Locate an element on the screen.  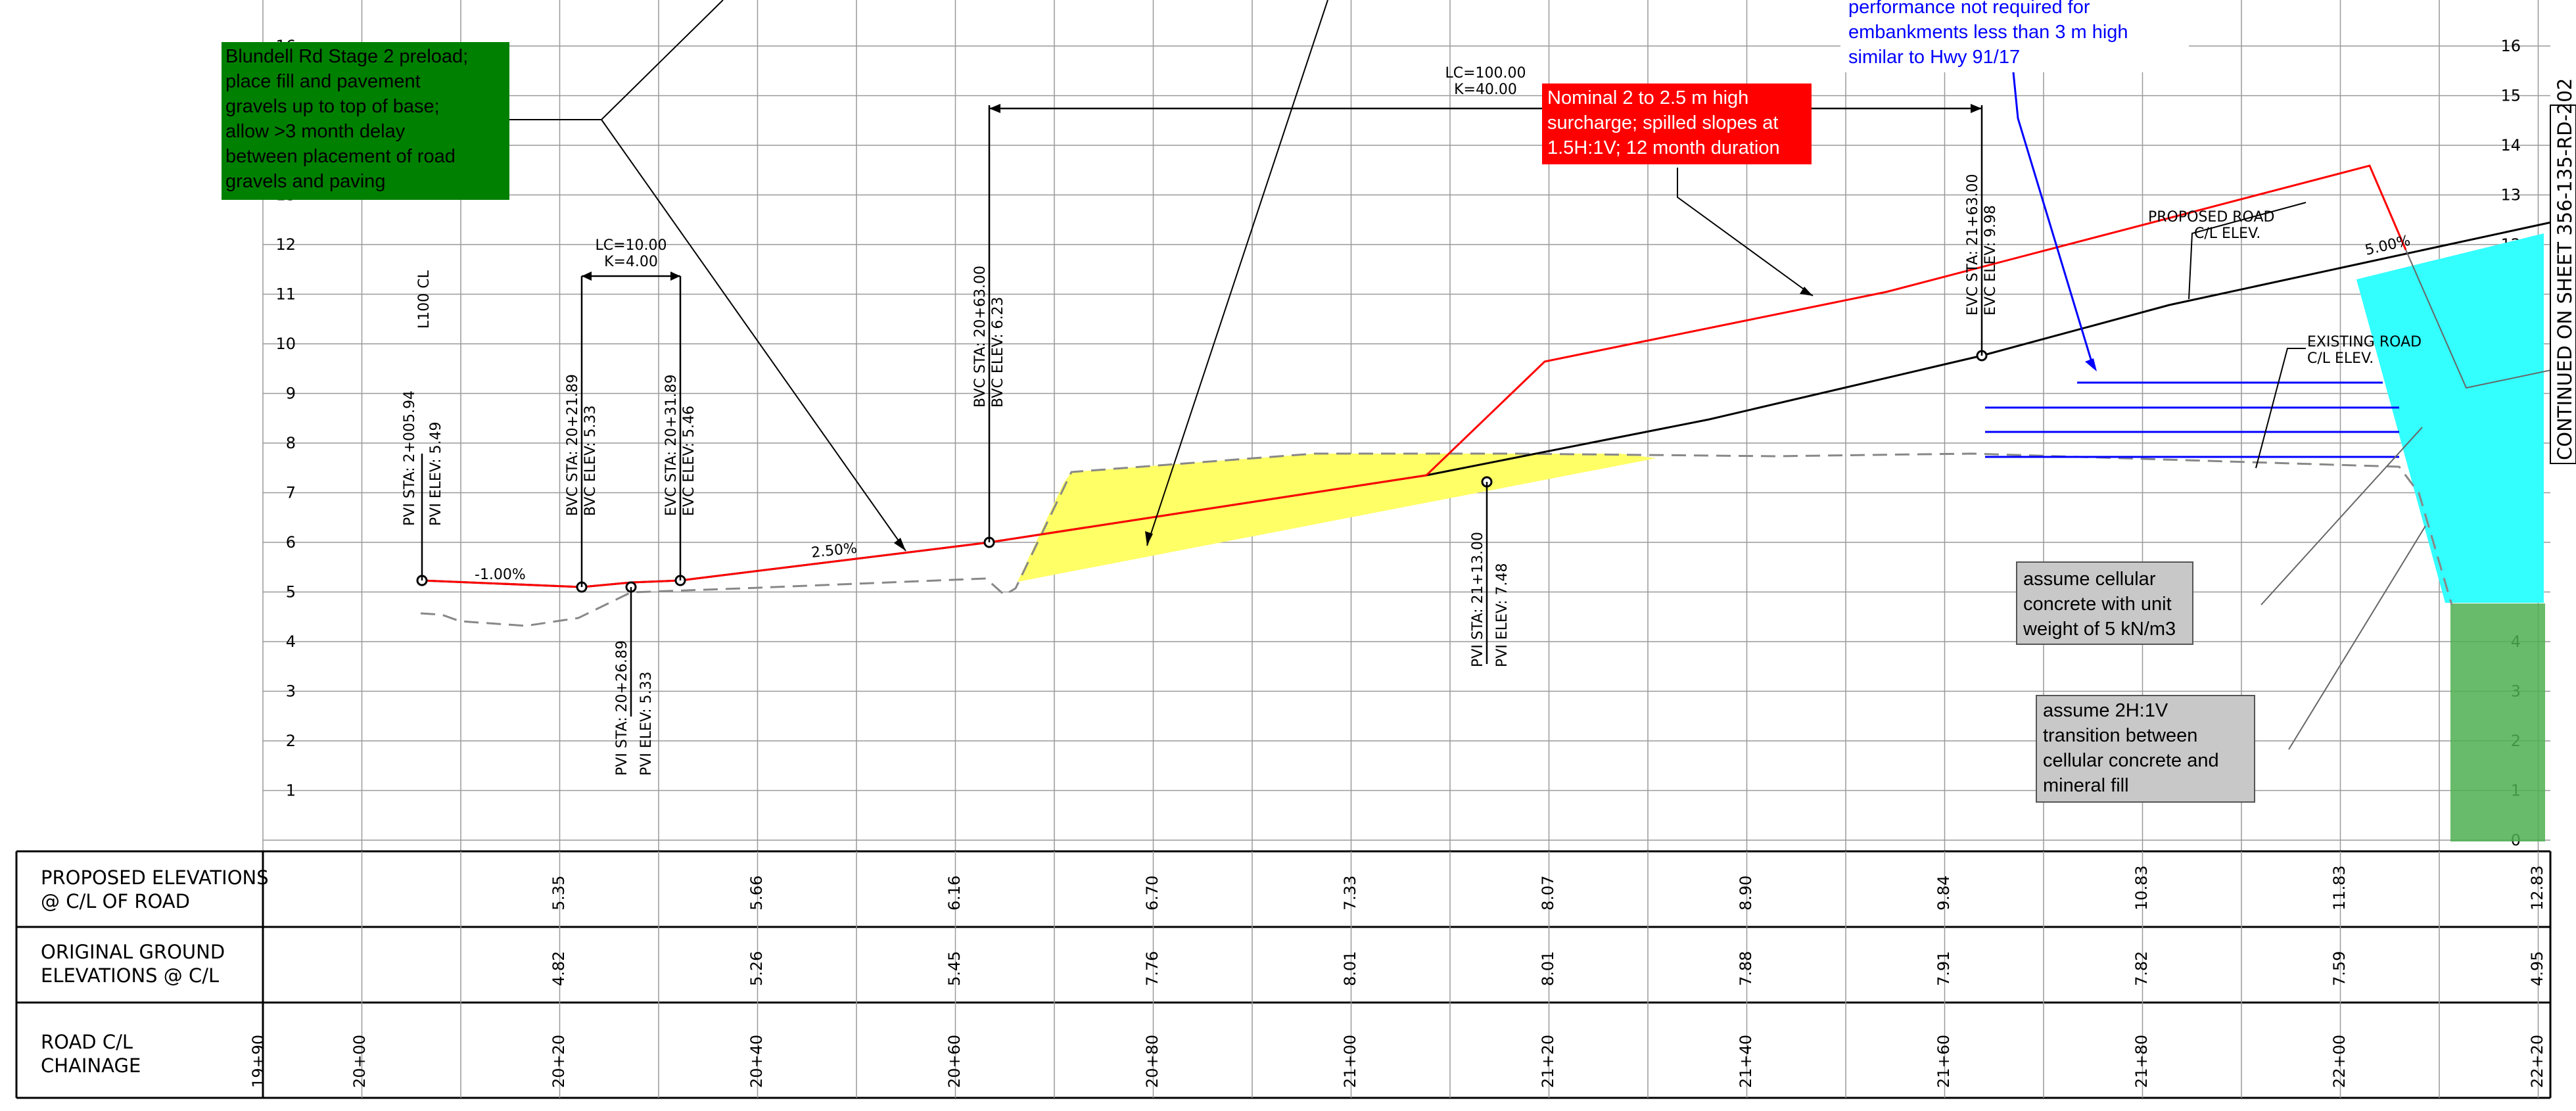
chainage-cell: 21+00 is located at coordinates (1350, 1061).